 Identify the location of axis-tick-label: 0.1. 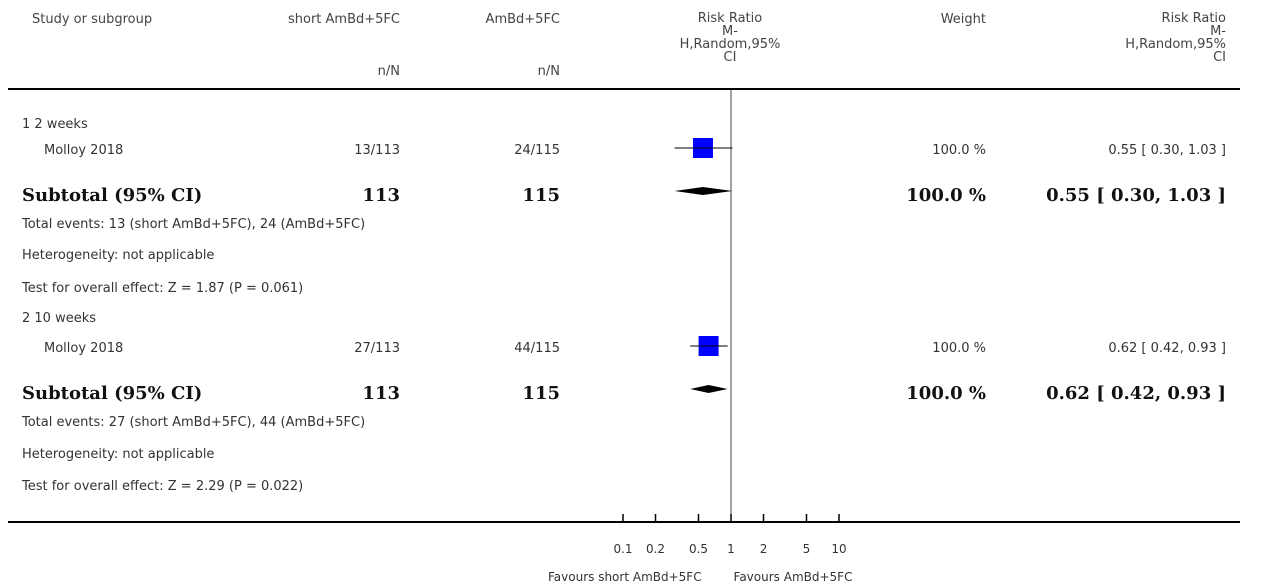
(622, 549).